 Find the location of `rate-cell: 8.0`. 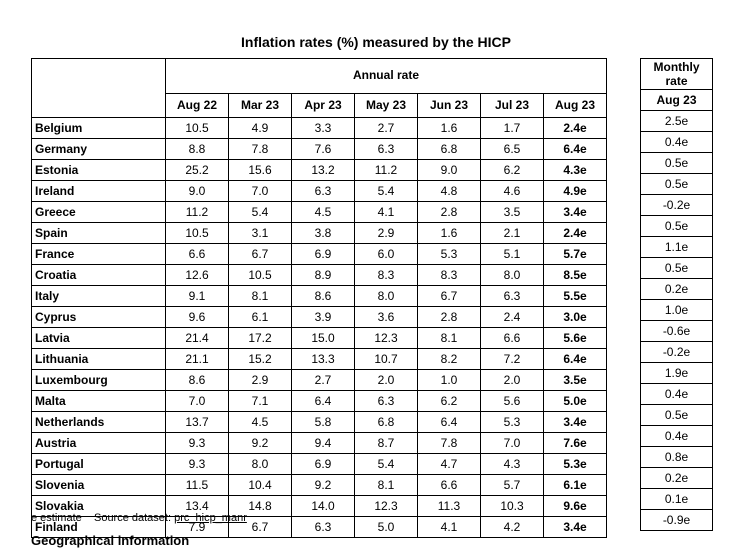

rate-cell: 8.0 is located at coordinates (512, 275).